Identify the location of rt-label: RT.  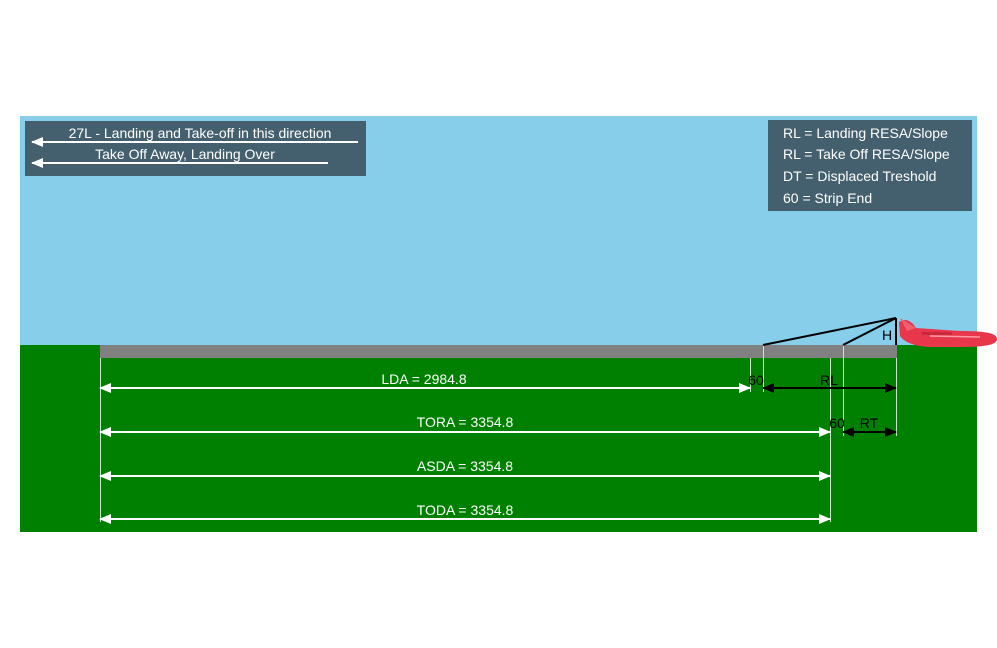
(869, 423).